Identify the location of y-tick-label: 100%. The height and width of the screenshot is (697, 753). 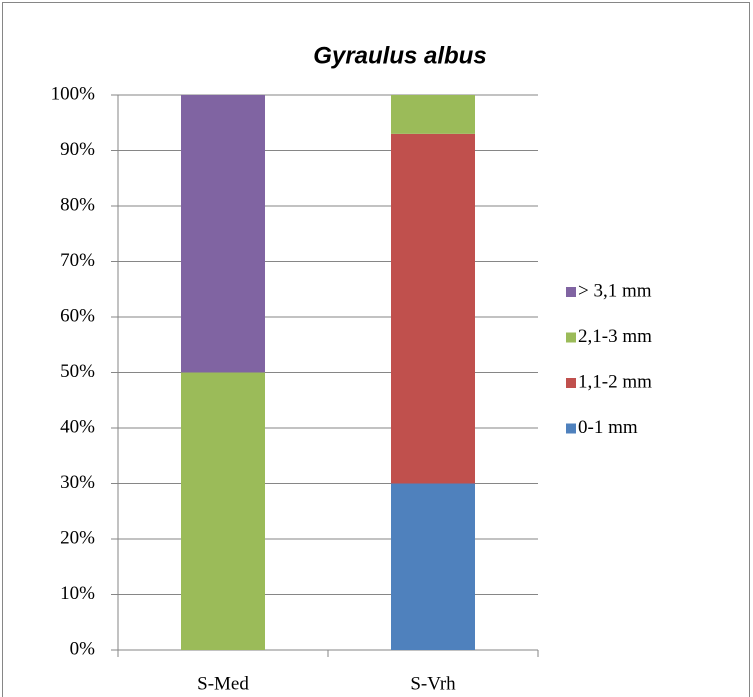
(73, 93).